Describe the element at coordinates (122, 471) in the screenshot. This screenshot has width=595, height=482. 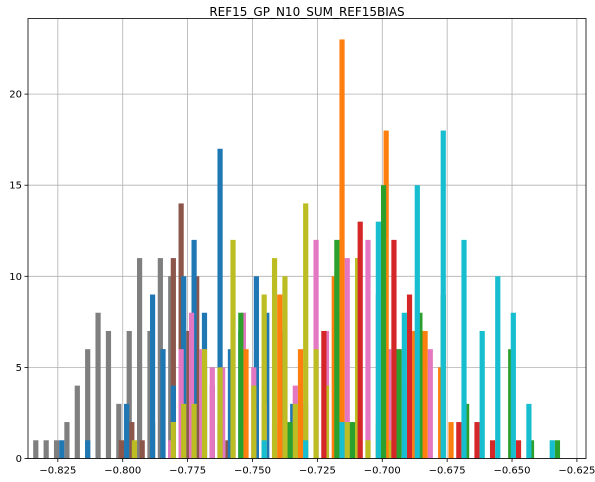
I see `x-tick-label: −0.800` at that location.